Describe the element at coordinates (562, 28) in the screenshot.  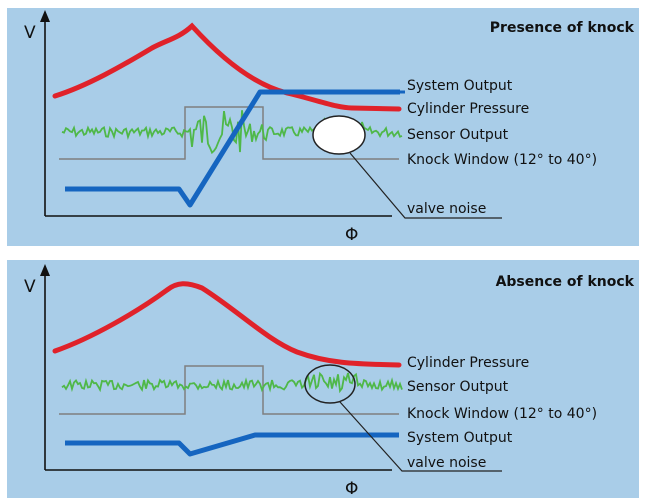
I see `panel-title: Presence of knock` at that location.